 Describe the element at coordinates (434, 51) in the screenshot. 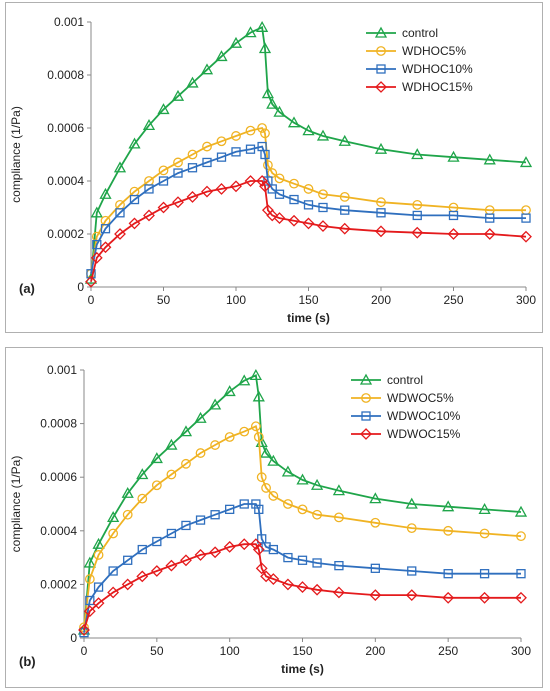

I see `legend-label: WDHOC5%` at that location.